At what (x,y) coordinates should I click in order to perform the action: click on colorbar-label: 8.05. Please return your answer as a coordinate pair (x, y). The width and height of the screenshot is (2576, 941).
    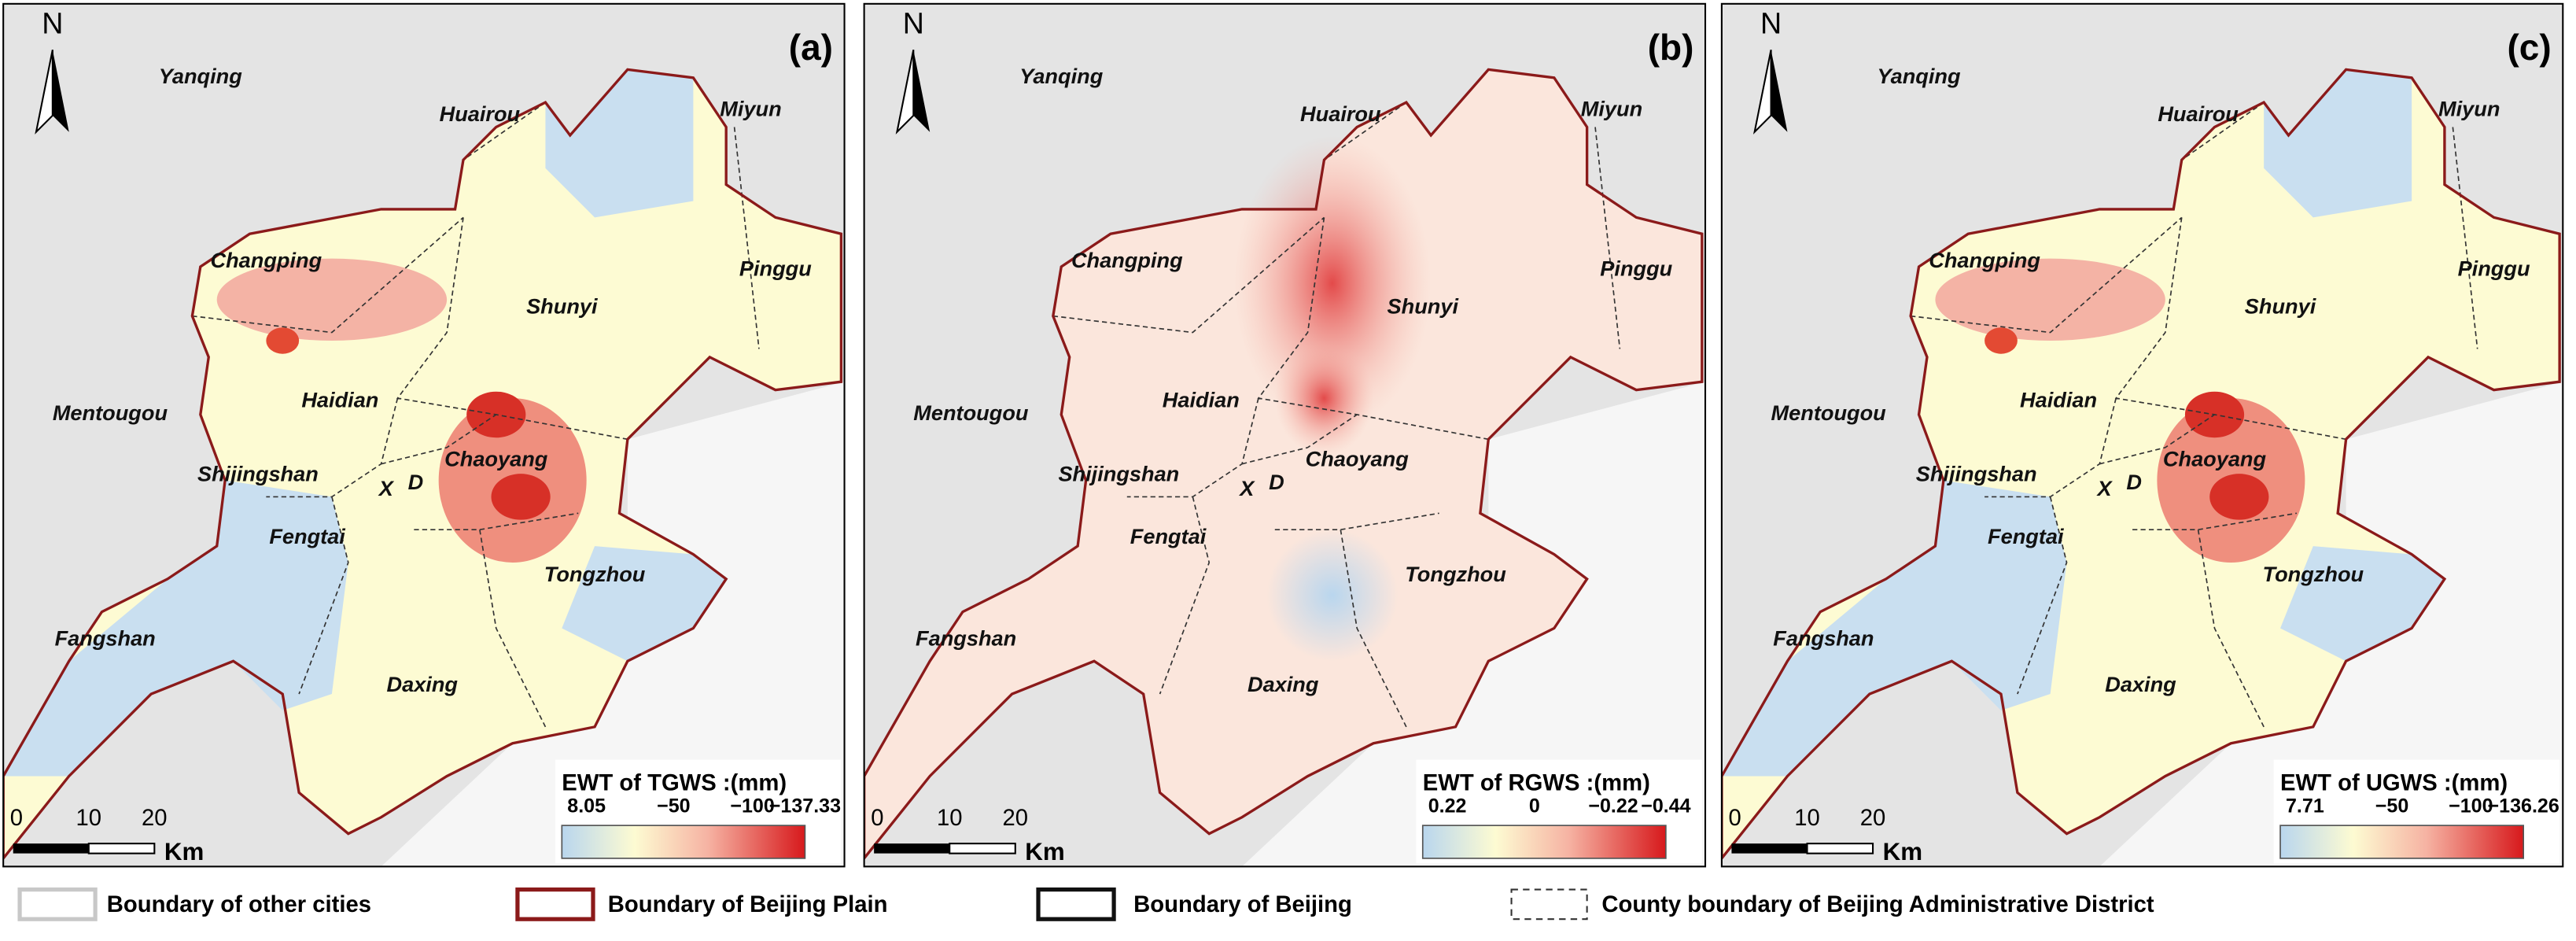
    Looking at the image, I should click on (586, 806).